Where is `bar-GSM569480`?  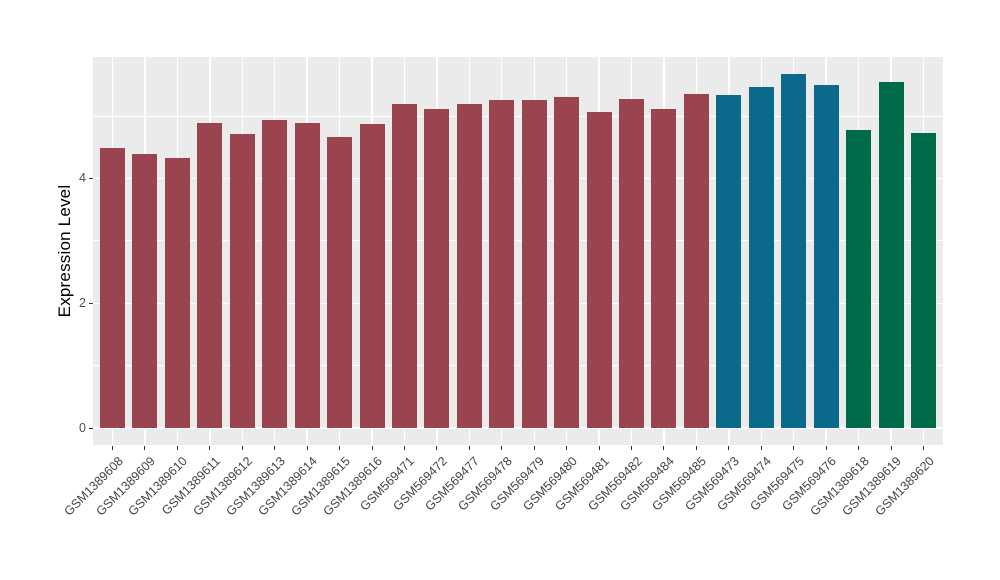
bar-GSM569480 is located at coordinates (567, 262).